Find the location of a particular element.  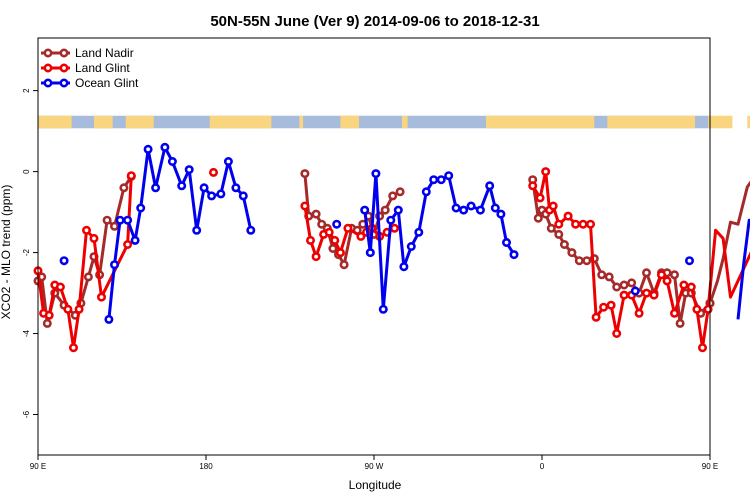

y-axis: 2 0 -2 -4 -6 is located at coordinates (30, 253).